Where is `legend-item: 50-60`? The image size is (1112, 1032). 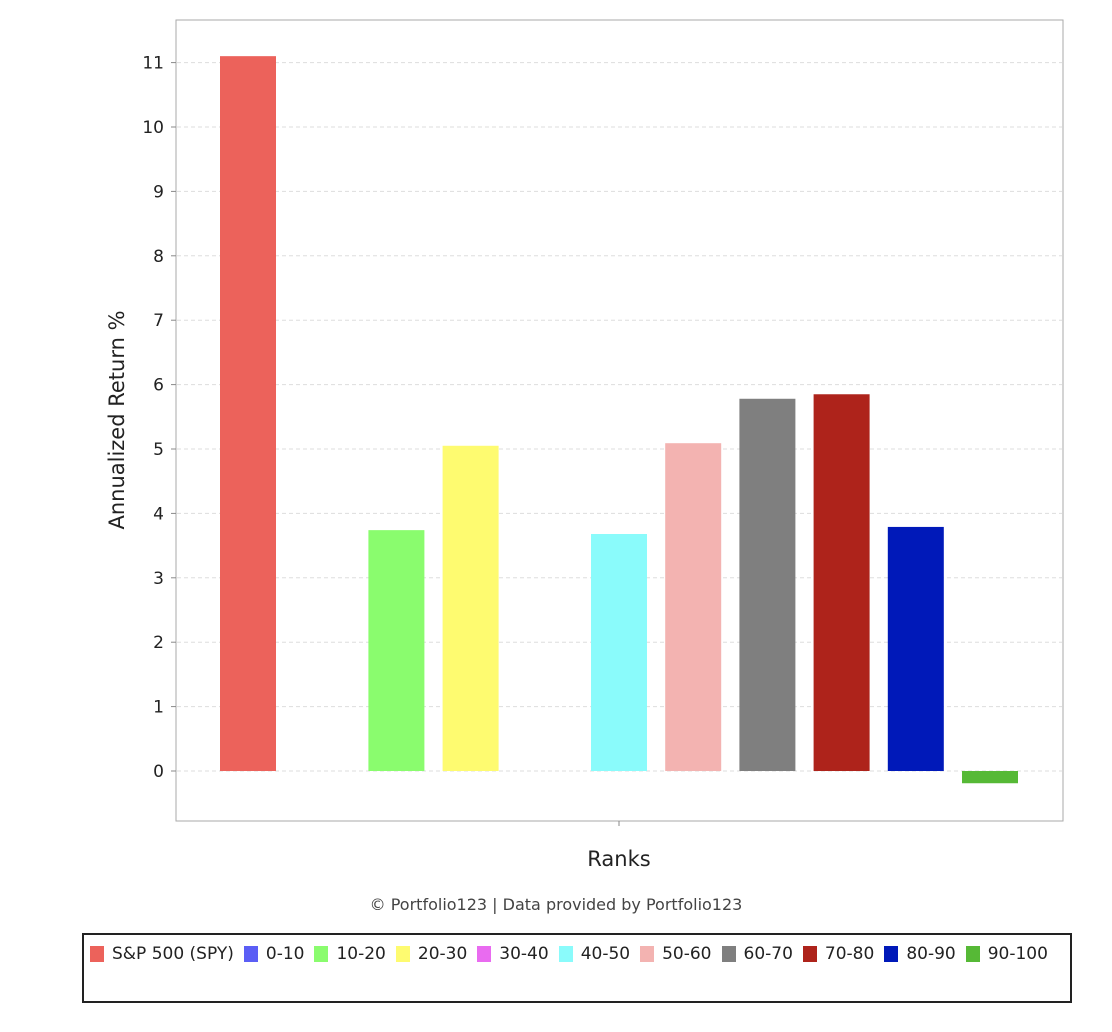 legend-item: 50-60 is located at coordinates (676, 954).